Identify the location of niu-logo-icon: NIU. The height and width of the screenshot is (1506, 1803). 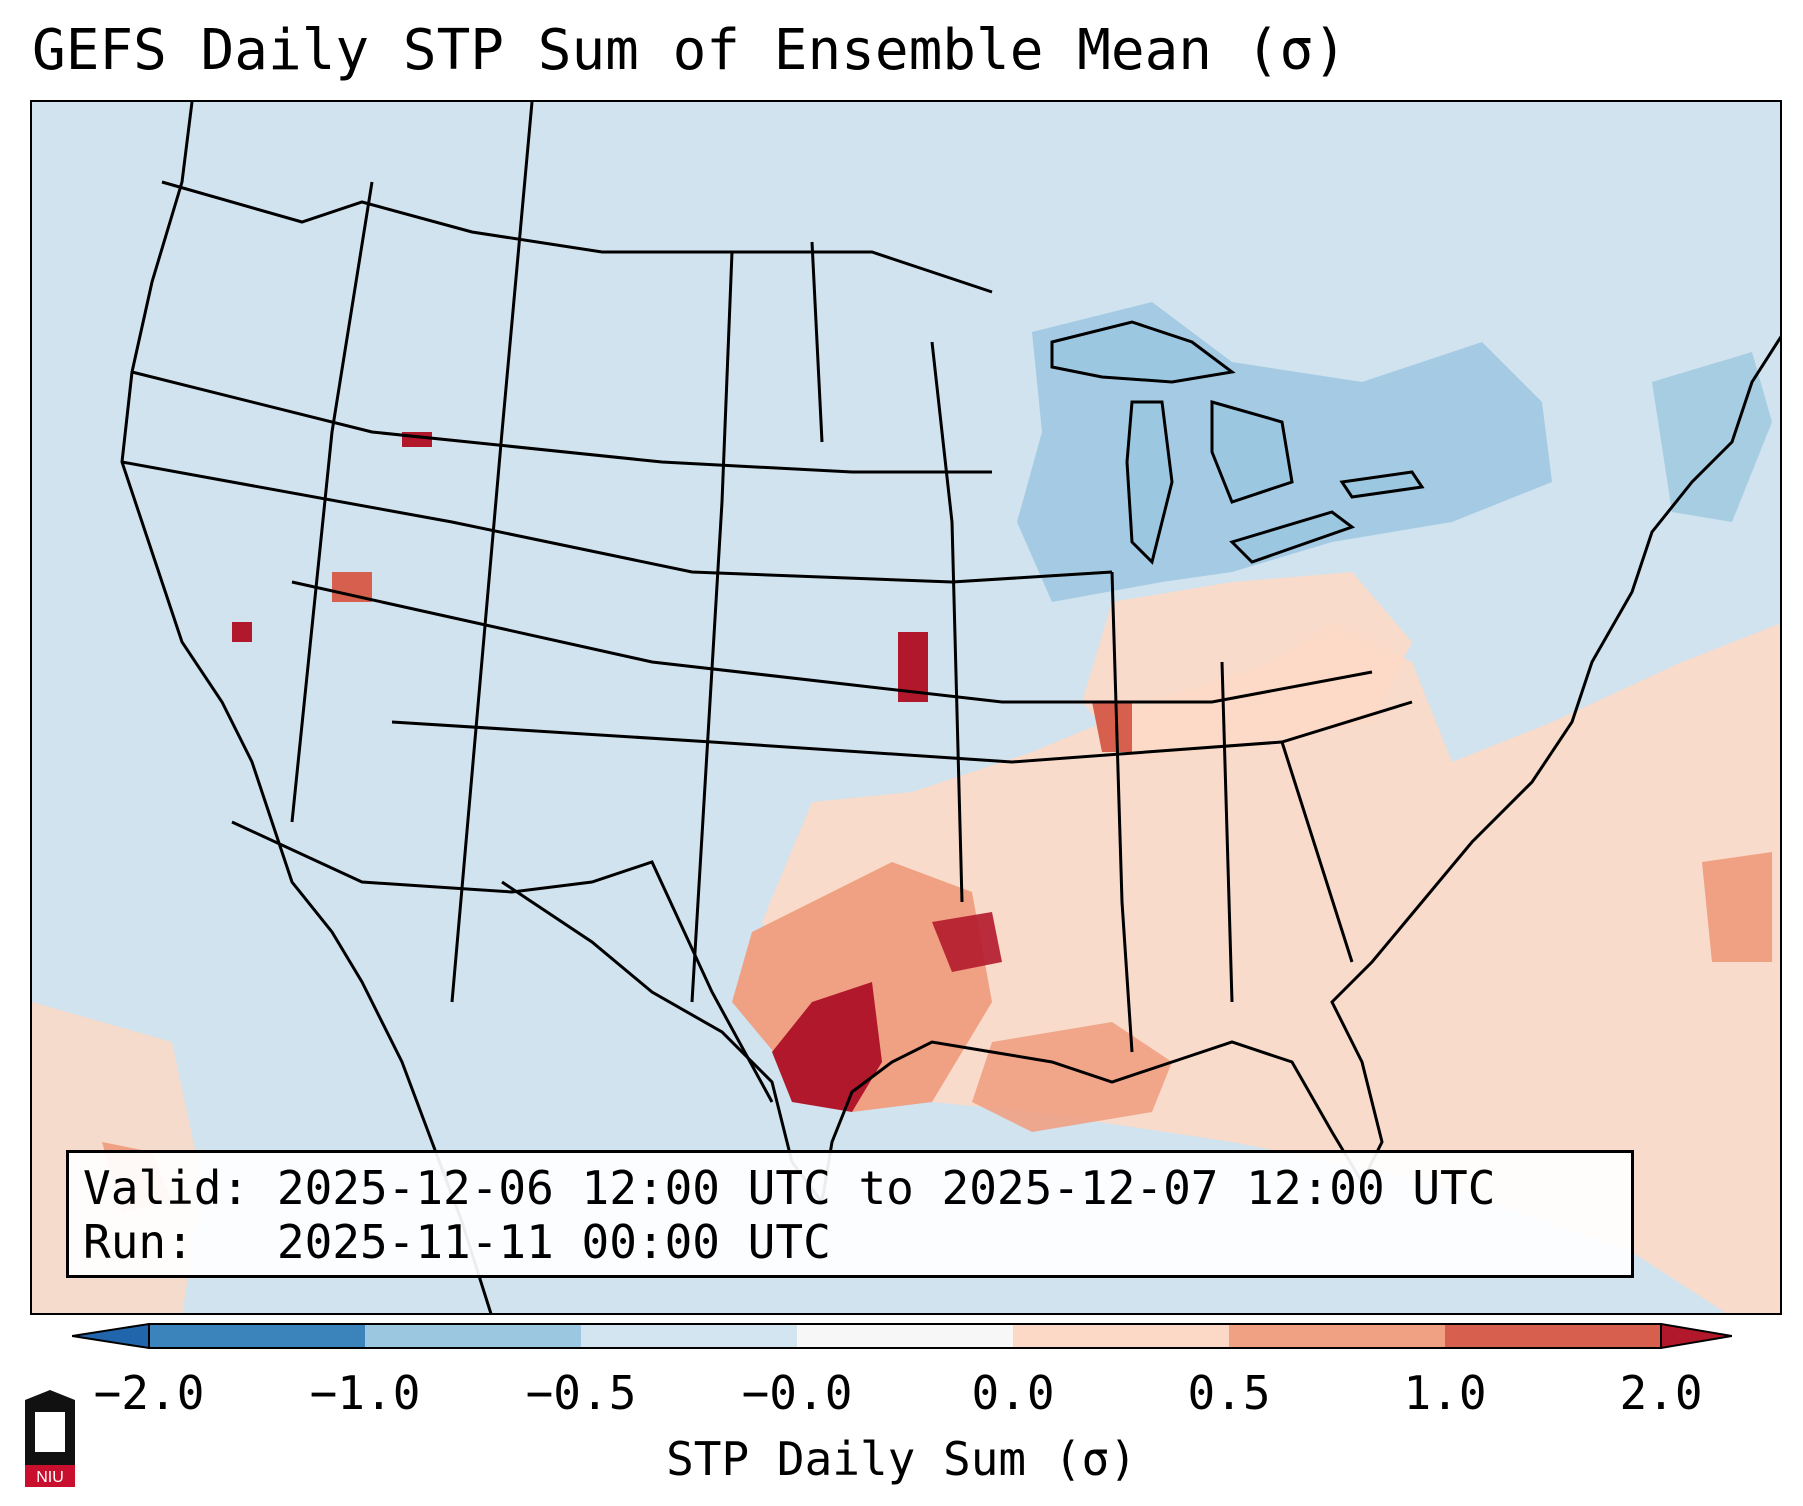
(50, 1438).